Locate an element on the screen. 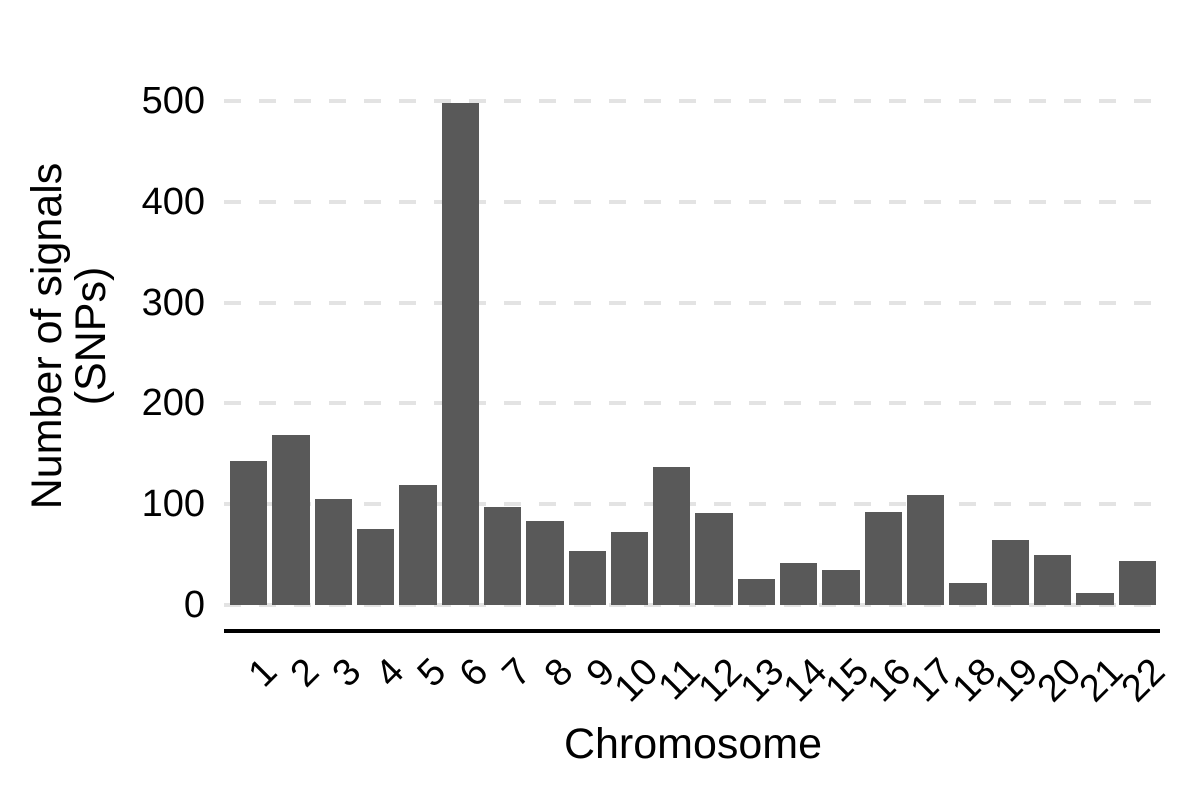  y-tick-label-0: 0 is located at coordinates (194, 605).